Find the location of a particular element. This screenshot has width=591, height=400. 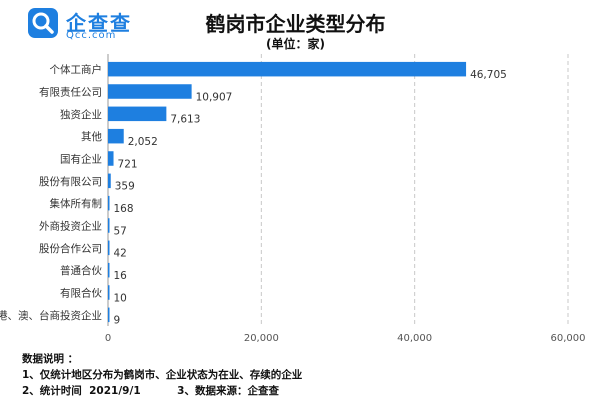

category-label: 个体工商户 is located at coordinates (76, 69).